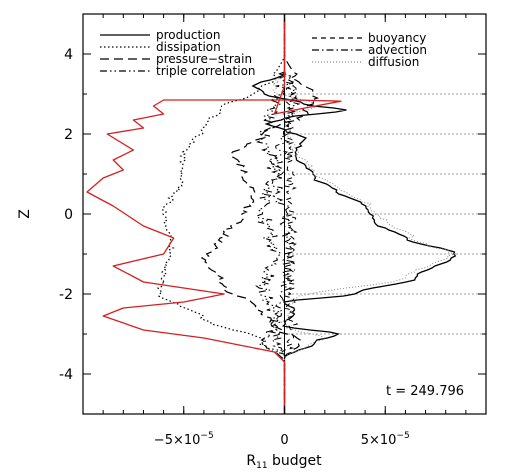  What do you see at coordinates (251, 461) in the screenshot?
I see `x-axis-label-main: R` at bounding box center [251, 461].